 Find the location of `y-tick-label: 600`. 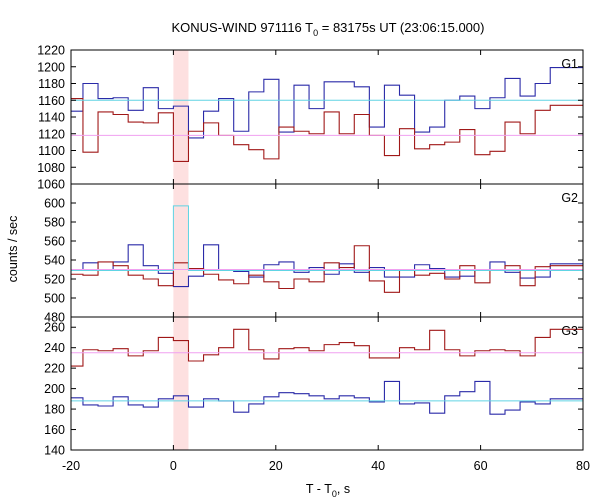

y-tick-label: 600 is located at coordinates (54, 204).